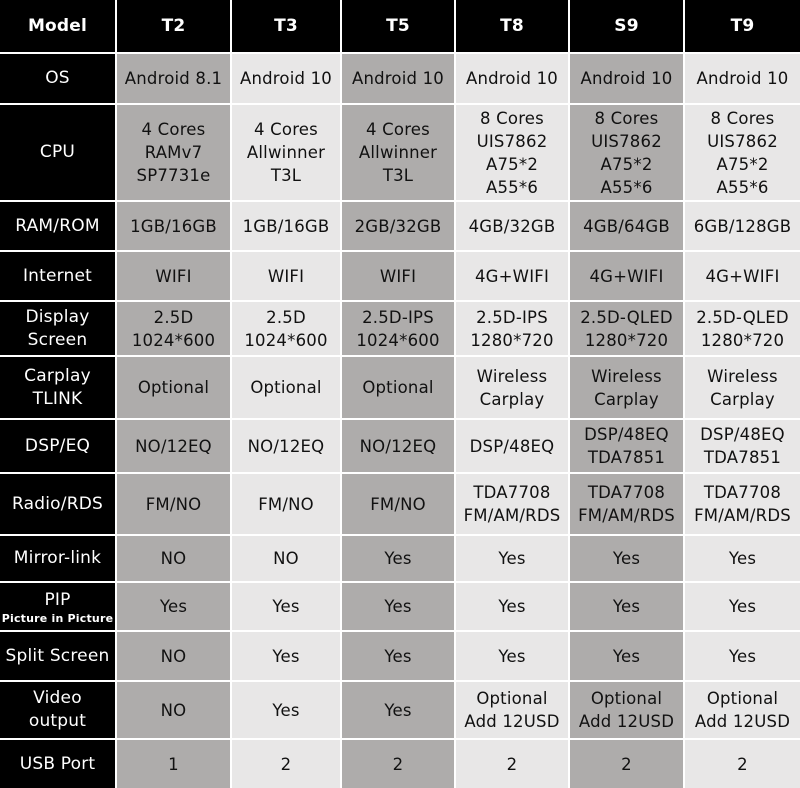 The image size is (800, 788). What do you see at coordinates (398, 558) in the screenshot?
I see `cell-mirror-link-t5: Yes` at bounding box center [398, 558].